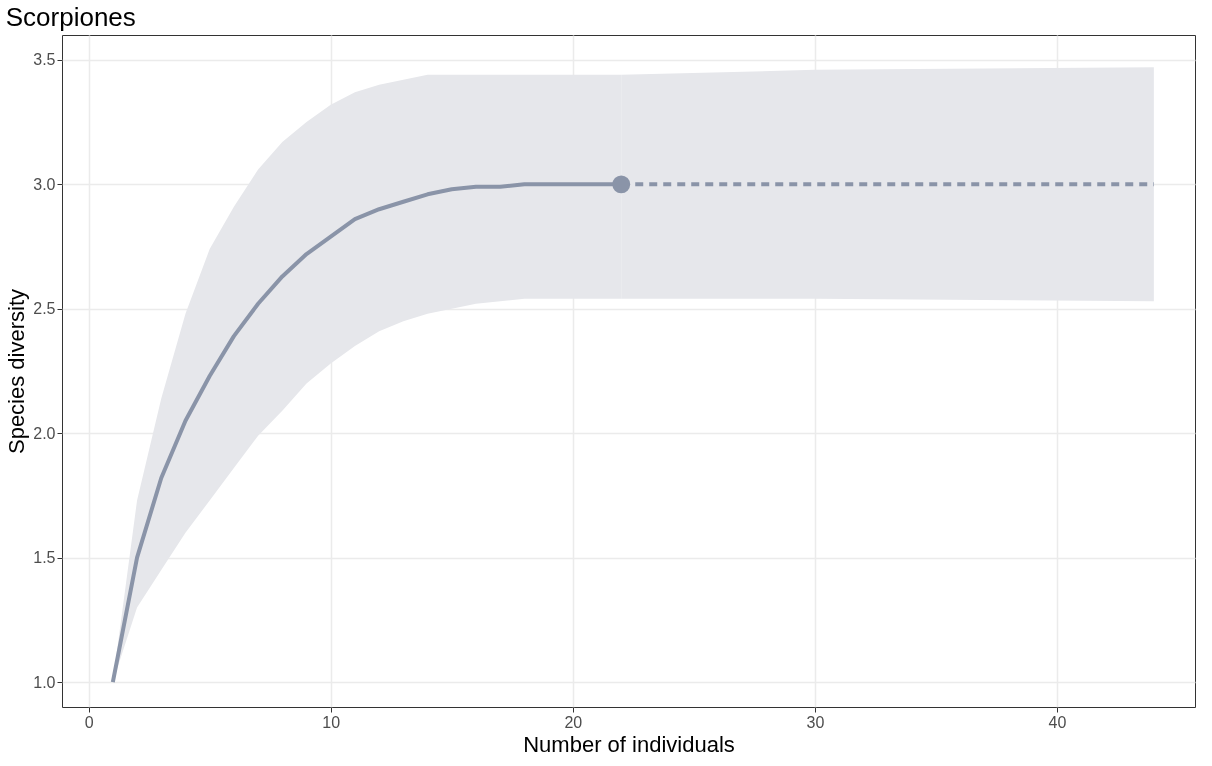  Describe the element at coordinates (17, 371) in the screenshot. I see `y-axis-title: Species diversity` at that location.